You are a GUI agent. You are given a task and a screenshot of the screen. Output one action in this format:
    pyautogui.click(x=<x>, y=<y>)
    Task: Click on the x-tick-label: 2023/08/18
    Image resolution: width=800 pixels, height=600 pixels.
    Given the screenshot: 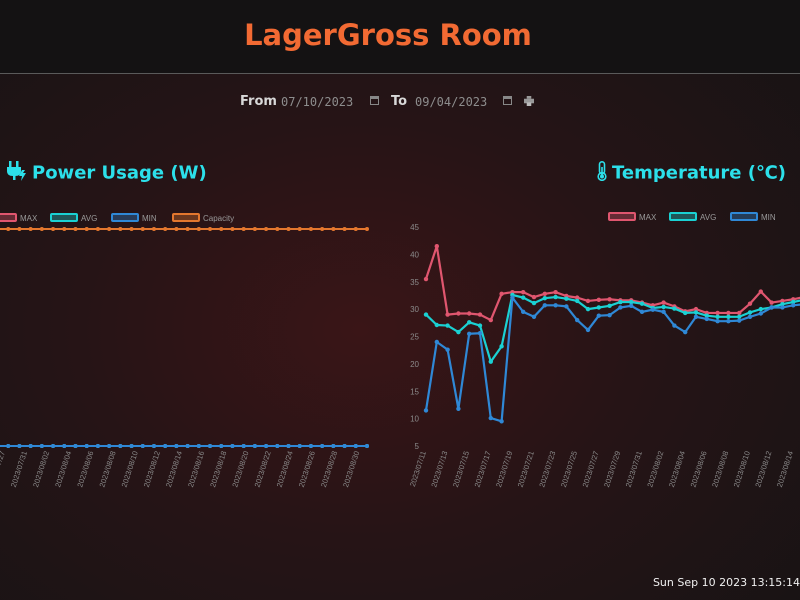 What is the action you would take?
    pyautogui.click(x=218, y=469)
    